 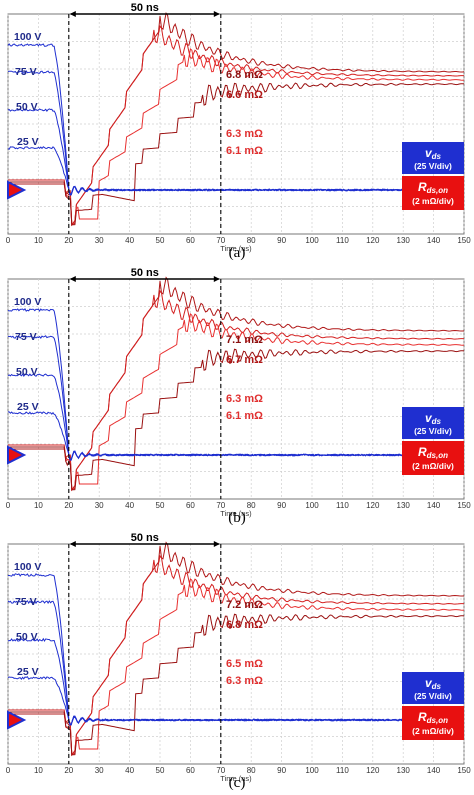 What do you see at coordinates (237, 253) in the screenshot?
I see `panel-caption: (a)` at bounding box center [237, 253].